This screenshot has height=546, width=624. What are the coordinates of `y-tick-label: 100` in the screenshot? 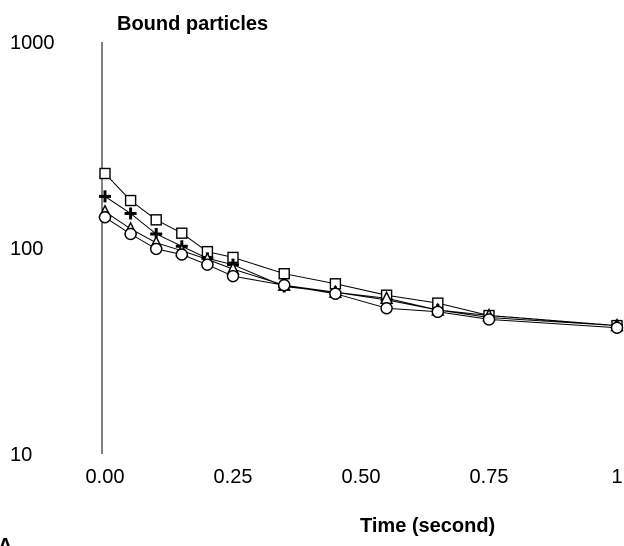 It's located at (26, 249).